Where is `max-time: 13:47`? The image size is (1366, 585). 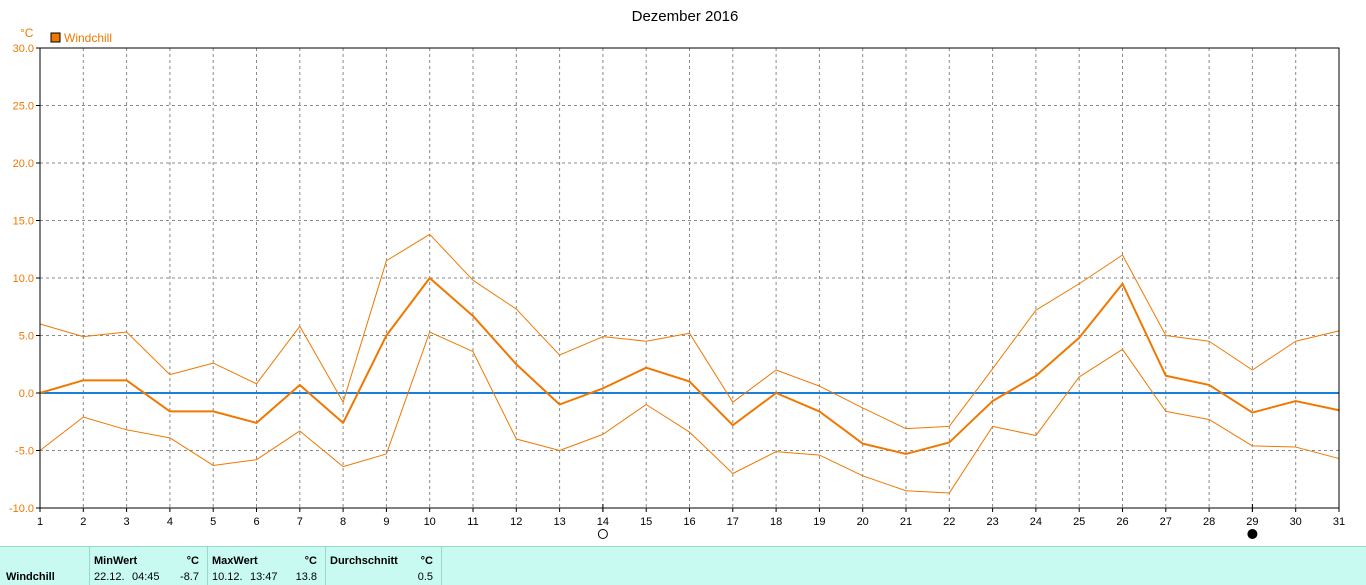 max-time: 13:47 is located at coordinates (264, 577).